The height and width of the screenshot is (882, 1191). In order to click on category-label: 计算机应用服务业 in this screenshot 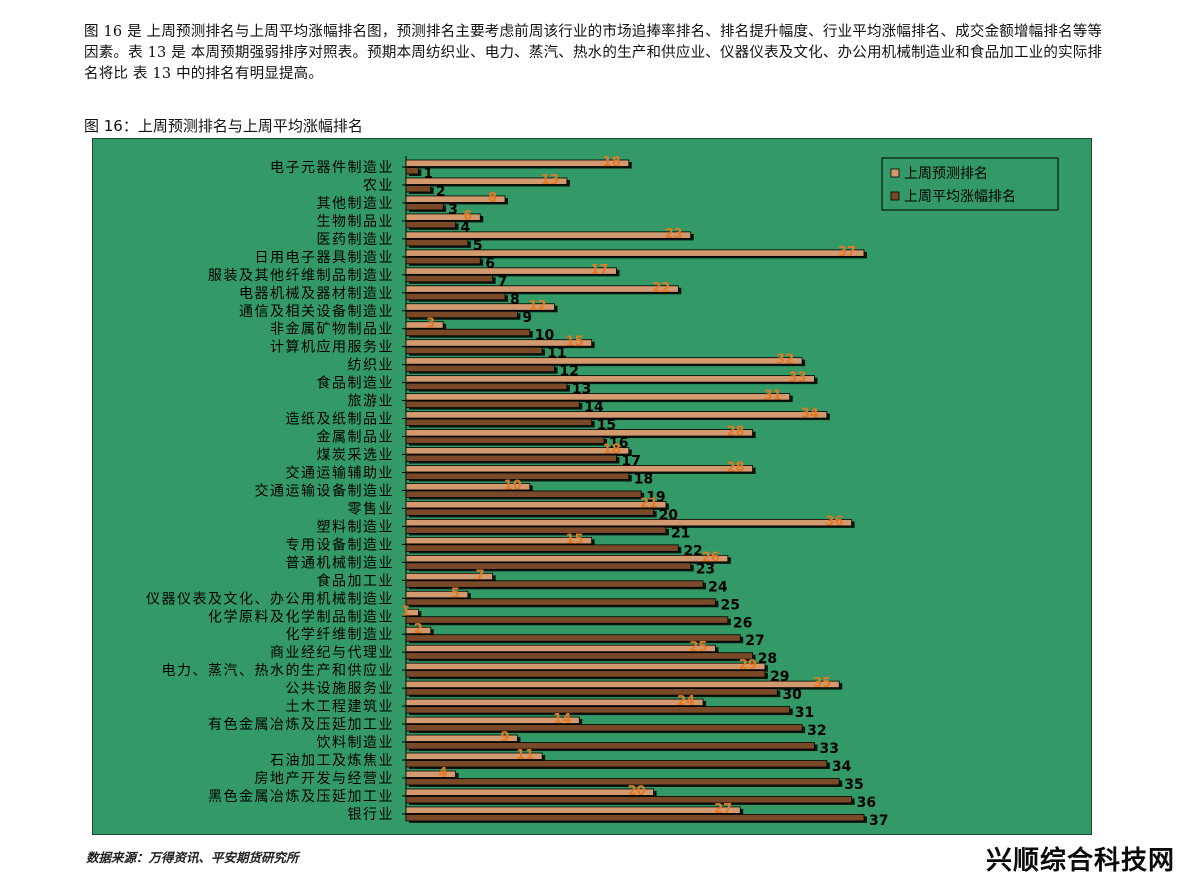, I will do `click(332, 347)`.